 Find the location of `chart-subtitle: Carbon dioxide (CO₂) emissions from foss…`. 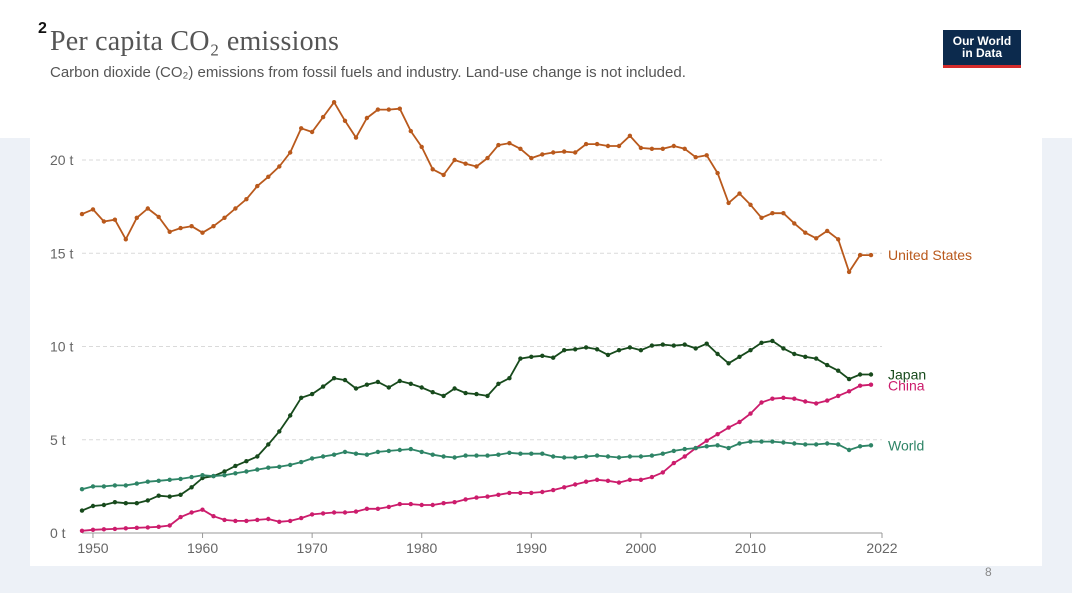

chart-subtitle: Carbon dioxide (CO₂) emissions from foss… is located at coordinates (368, 72).